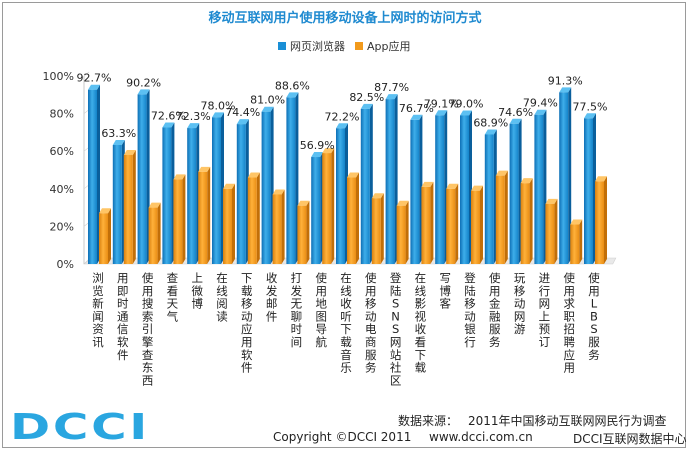  I want to click on x-tick-label-2: 使用搜索引擎查东西, so click(148, 329).